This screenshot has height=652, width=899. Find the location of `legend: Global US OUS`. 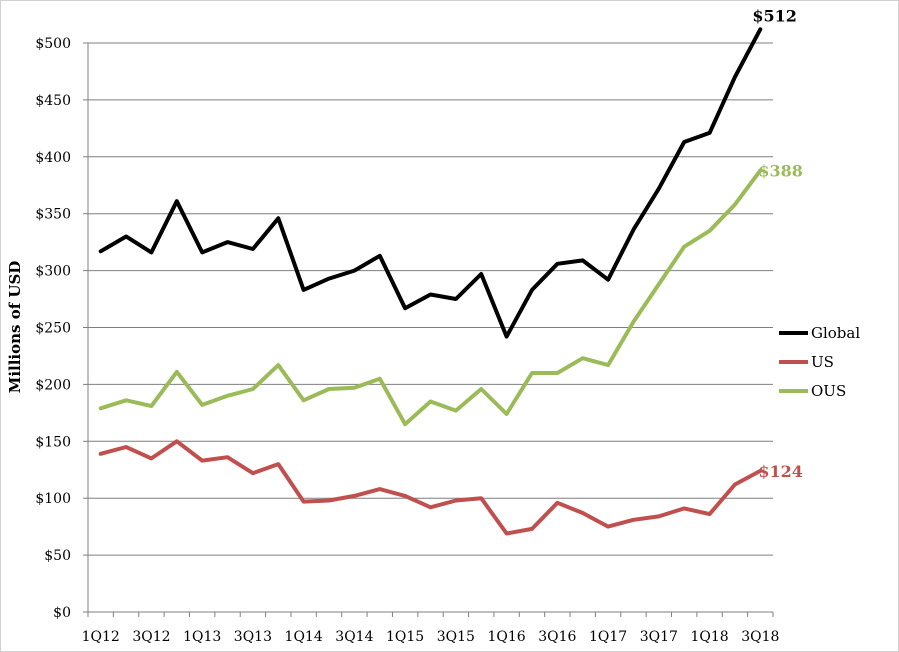

legend: Global US OUS is located at coordinates (819, 362).